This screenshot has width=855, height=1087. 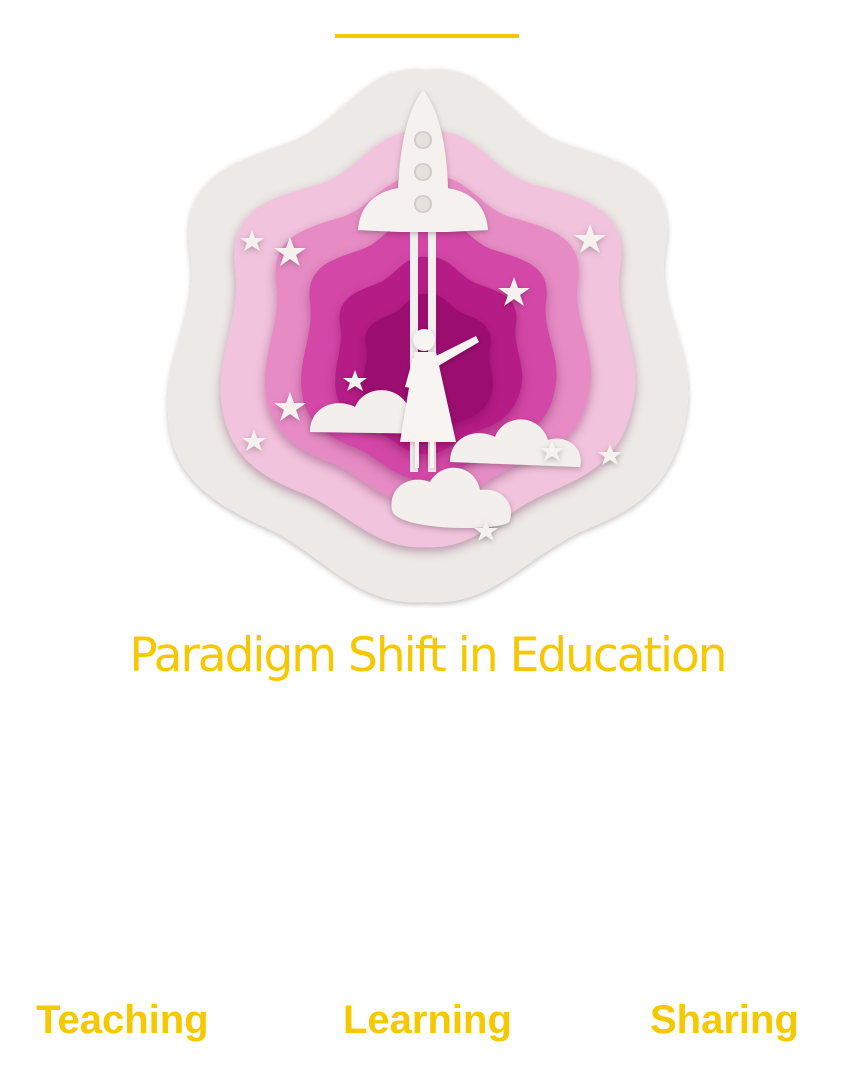 What do you see at coordinates (423, 161) in the screenshot?
I see `rocket-icon` at bounding box center [423, 161].